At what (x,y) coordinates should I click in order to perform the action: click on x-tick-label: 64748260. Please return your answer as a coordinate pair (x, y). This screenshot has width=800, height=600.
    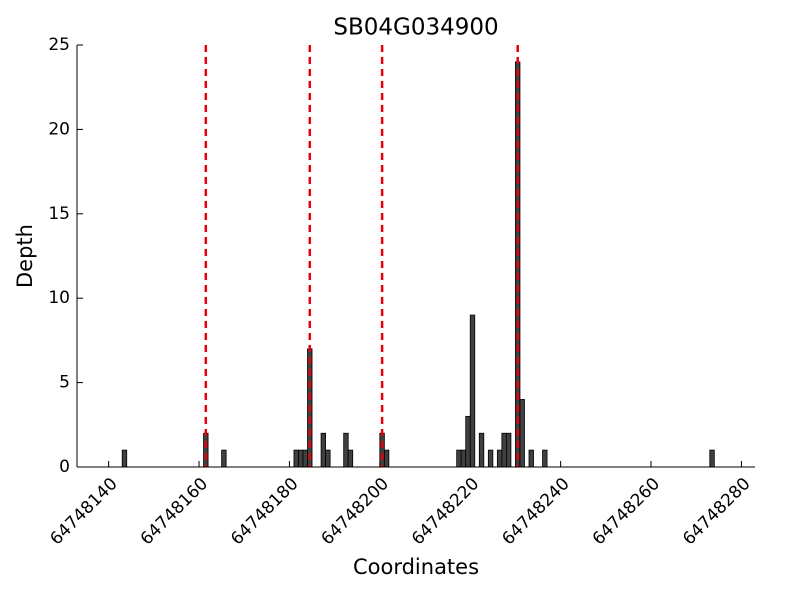
    Looking at the image, I should click on (626, 511).